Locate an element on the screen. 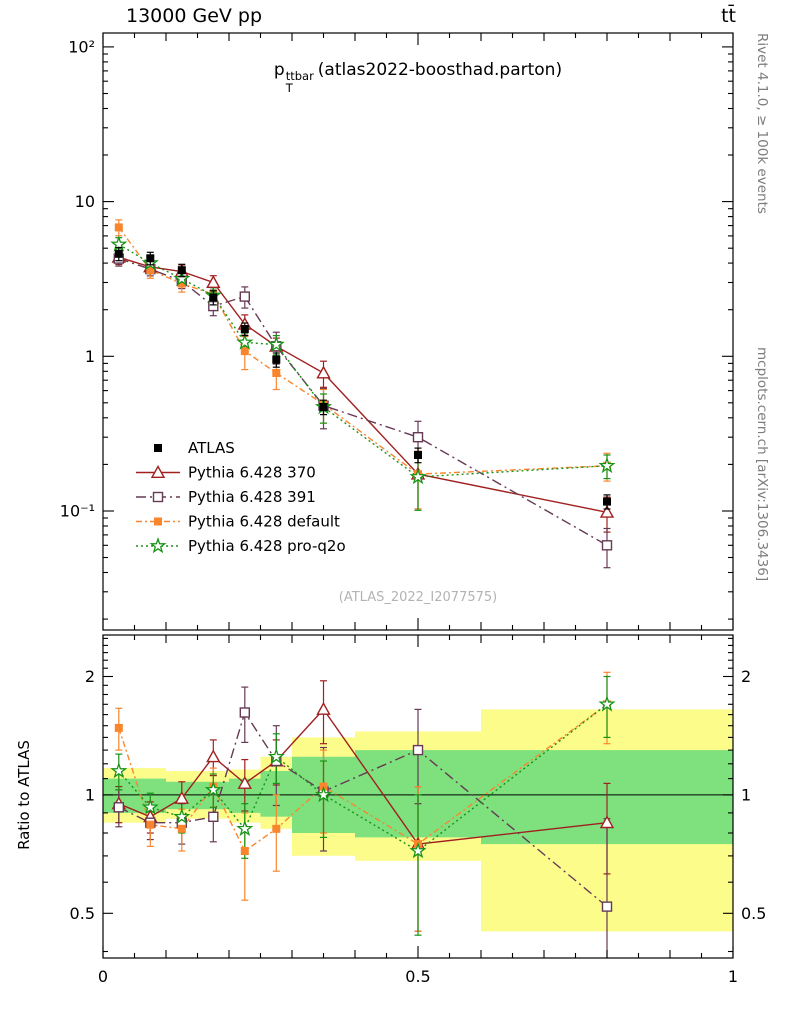 Image resolution: width=786 pixels, height=1024 pixels. svg-text: 10 is located at coordinates (85, 201).